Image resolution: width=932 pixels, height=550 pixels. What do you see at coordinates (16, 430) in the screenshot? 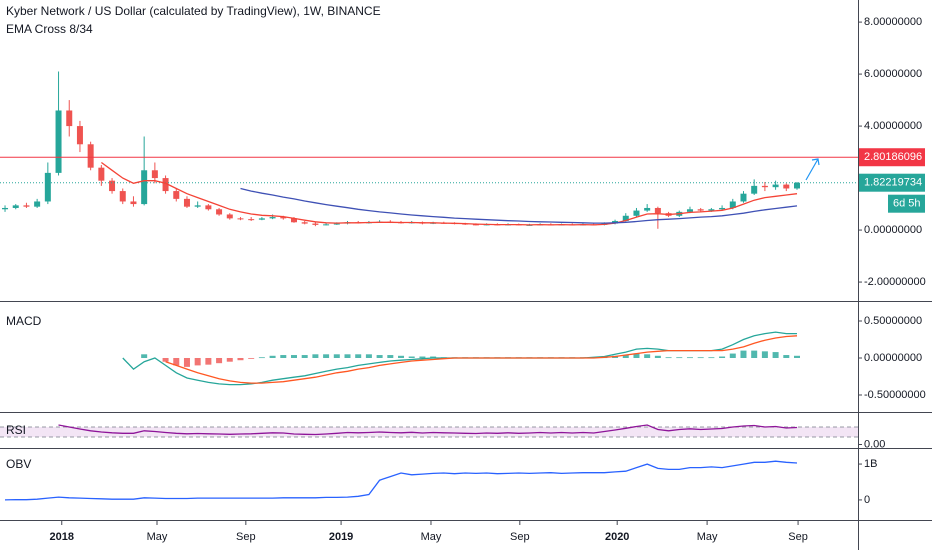
I see `pane-title: RSI` at bounding box center [16, 430].